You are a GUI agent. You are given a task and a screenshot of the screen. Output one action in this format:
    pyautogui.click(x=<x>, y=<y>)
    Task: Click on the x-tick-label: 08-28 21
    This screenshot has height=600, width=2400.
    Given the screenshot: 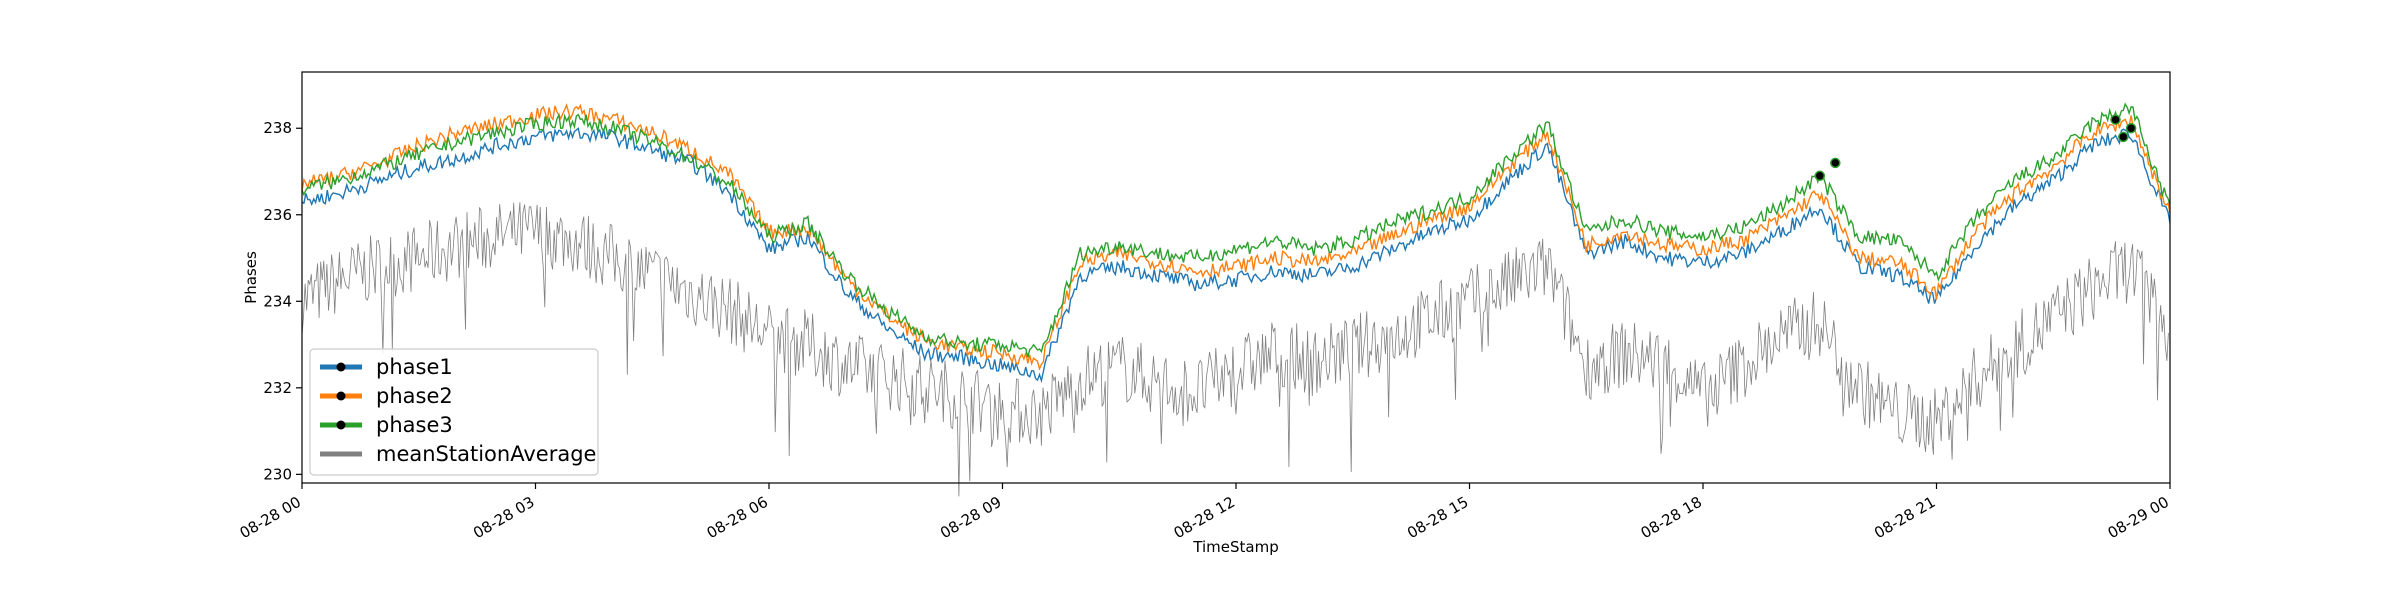 What is the action you would take?
    pyautogui.click(x=1904, y=517)
    